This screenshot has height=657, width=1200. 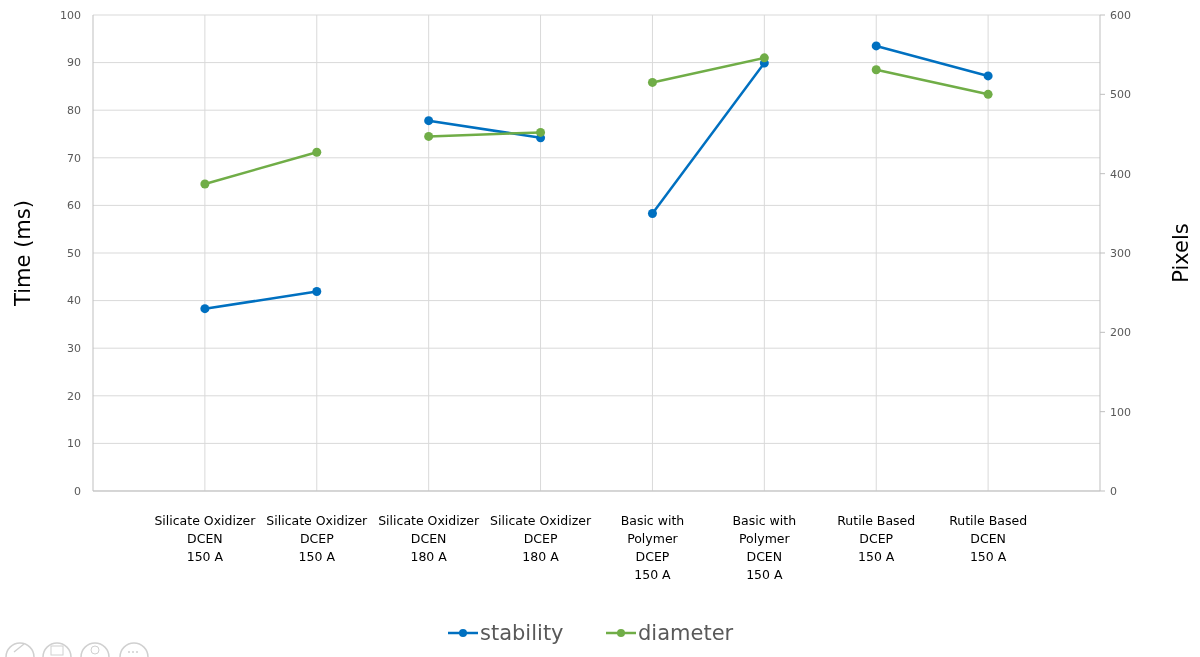 I want to click on y2-axis-title: Pixels, so click(x=1181, y=253).